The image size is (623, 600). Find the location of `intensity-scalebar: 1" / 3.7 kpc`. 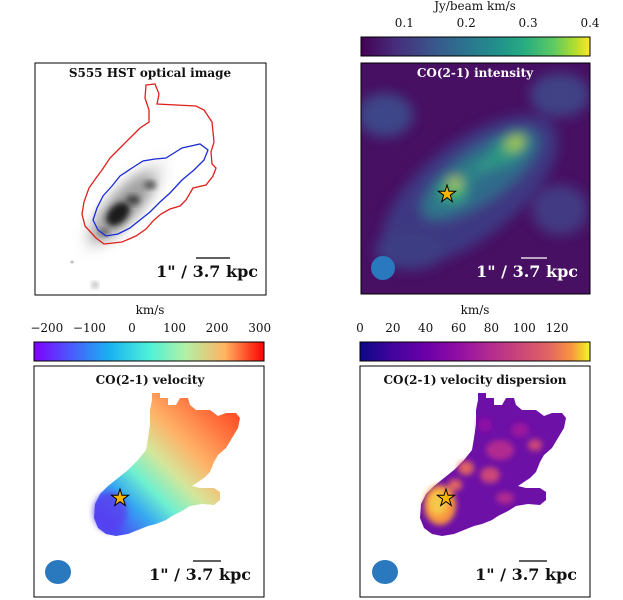

intensity-scalebar: 1" / 3.7 kpc is located at coordinates (527, 269).